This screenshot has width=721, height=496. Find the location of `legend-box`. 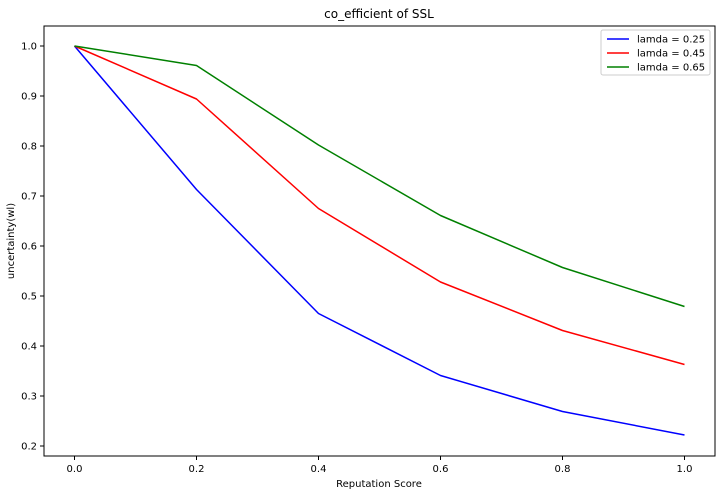

legend-box is located at coordinates (655, 52).